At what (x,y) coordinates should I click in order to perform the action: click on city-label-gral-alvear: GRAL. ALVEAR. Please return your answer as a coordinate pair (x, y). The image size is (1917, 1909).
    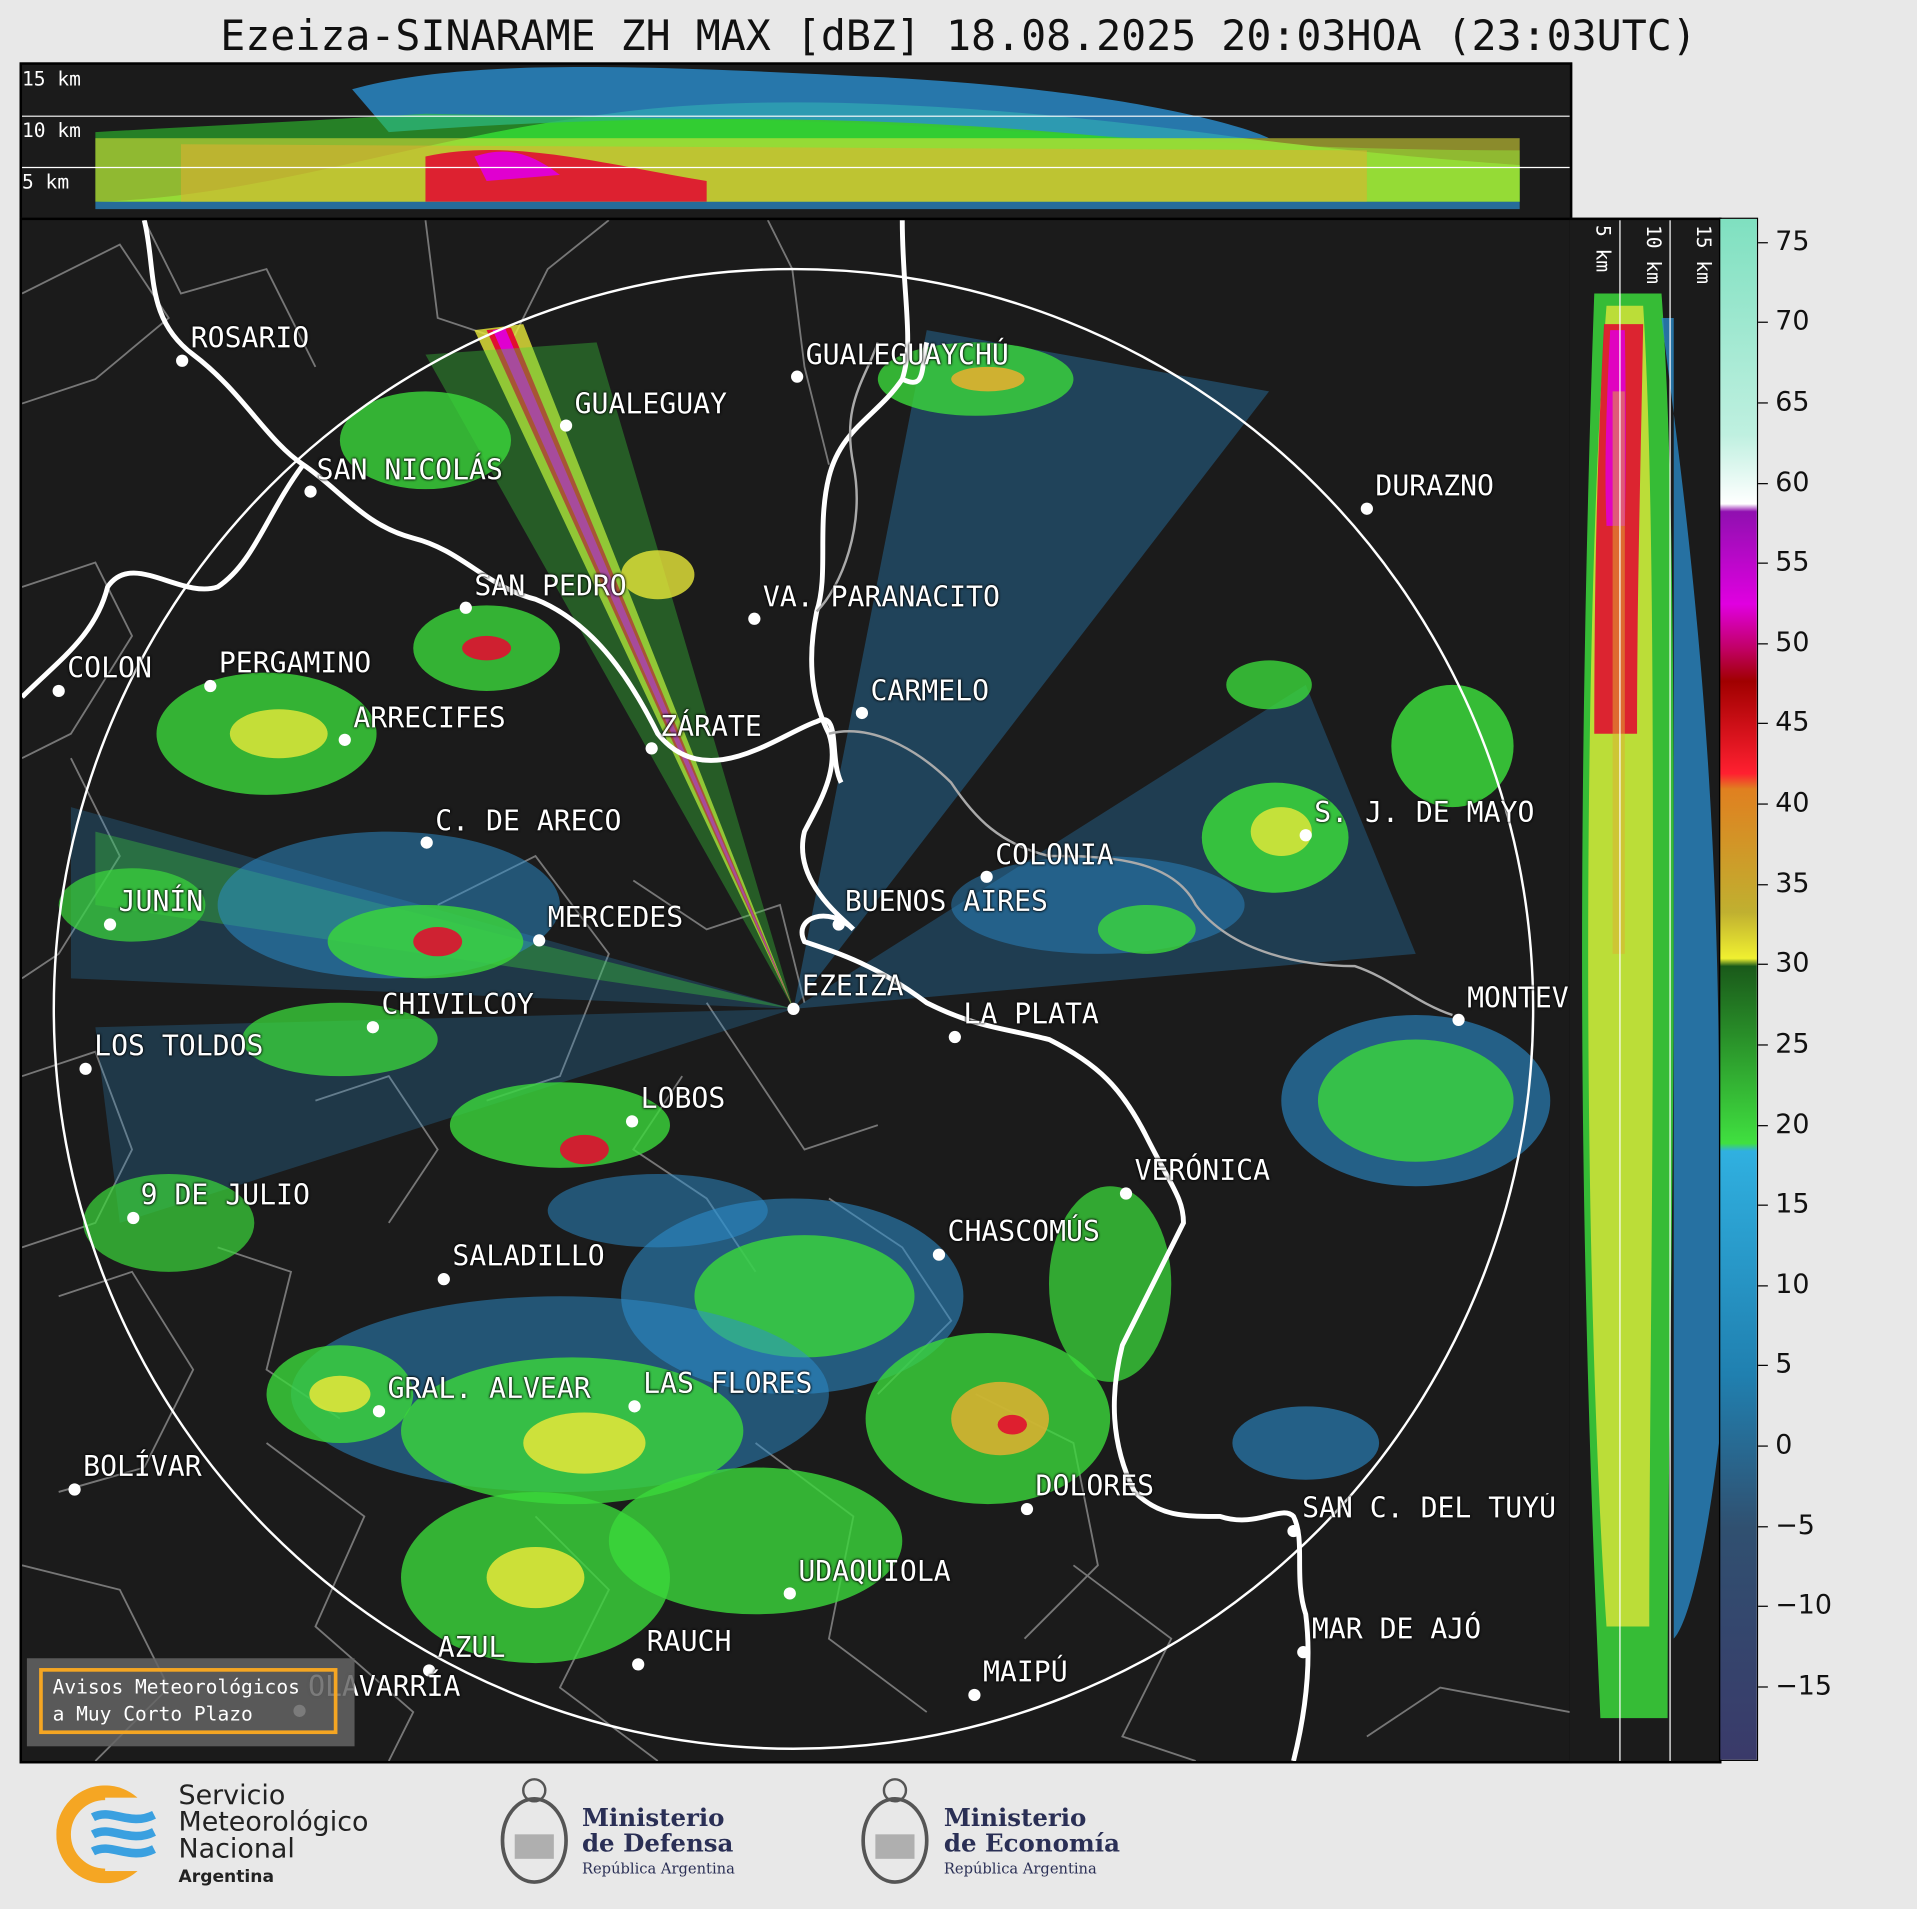
    Looking at the image, I should click on (489, 1389).